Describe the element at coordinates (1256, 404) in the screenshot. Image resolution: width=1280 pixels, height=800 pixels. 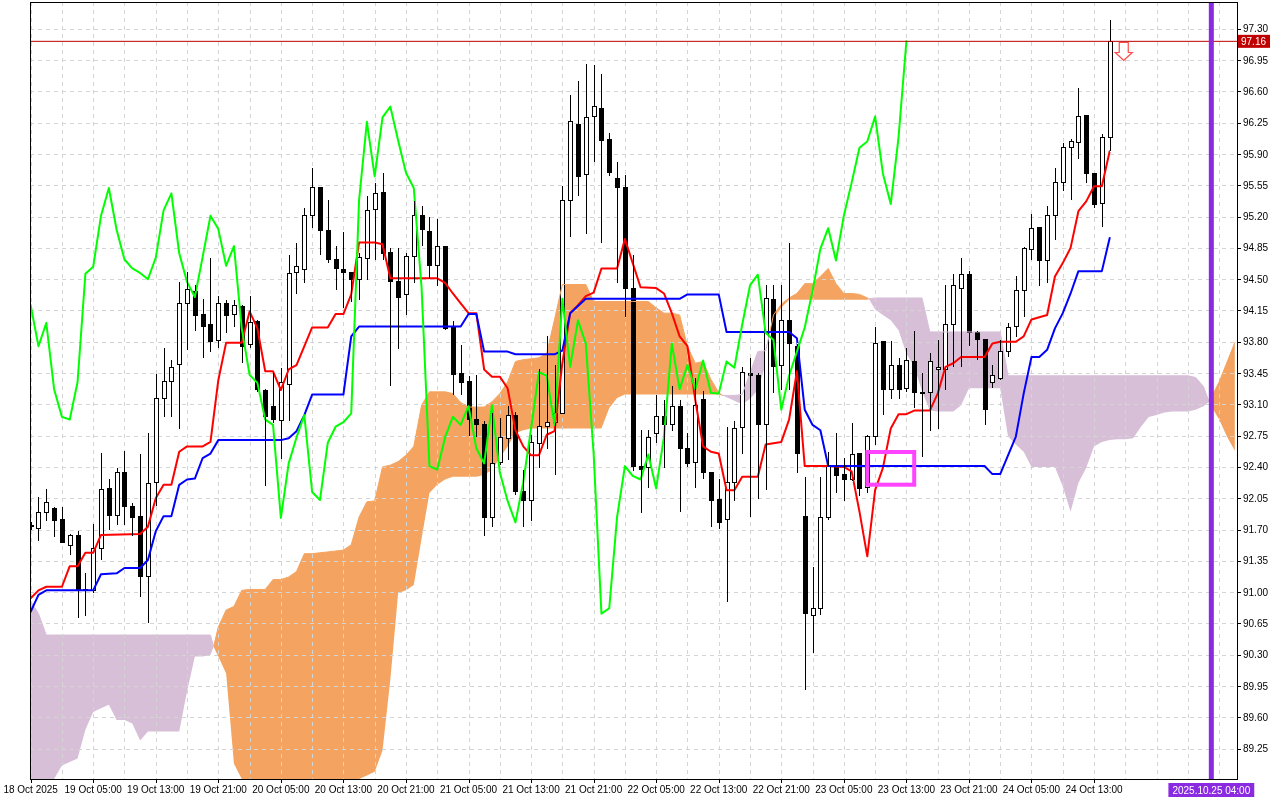
I see `y-tick-label: 93.10` at that location.